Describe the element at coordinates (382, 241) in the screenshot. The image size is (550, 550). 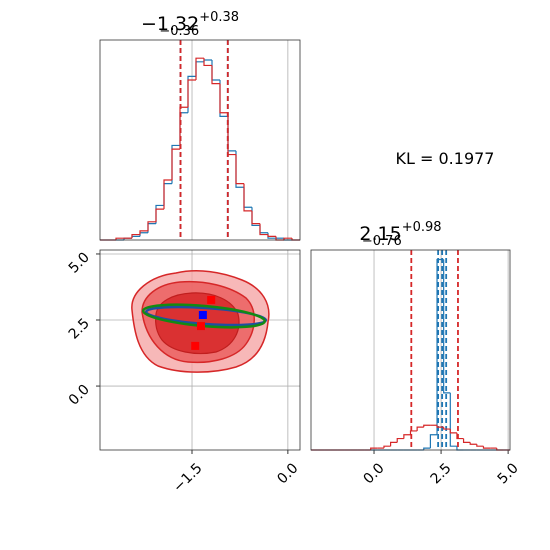
I see `title-part: −0.76` at that location.